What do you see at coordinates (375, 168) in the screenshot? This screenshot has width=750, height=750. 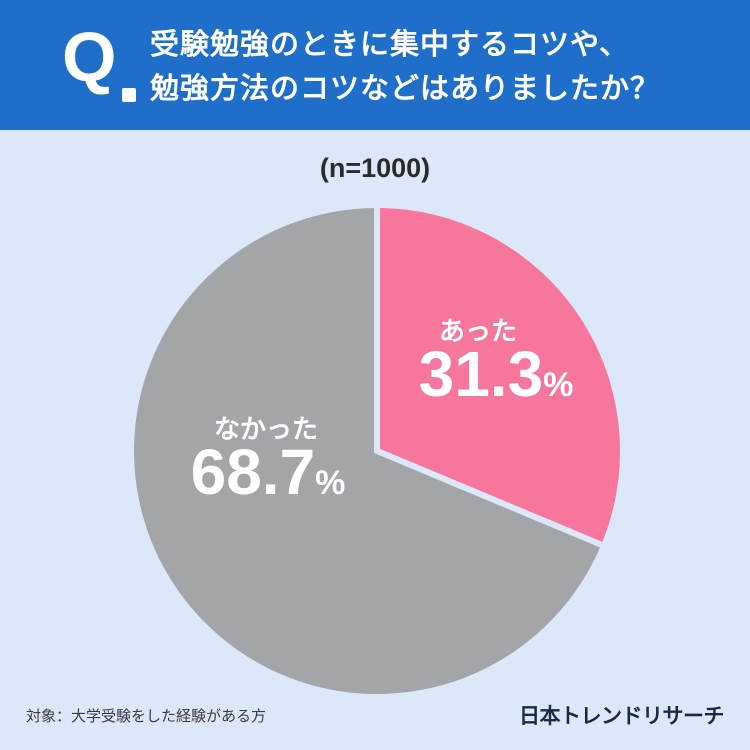 I see `sample-size: (n=1000)` at bounding box center [375, 168].